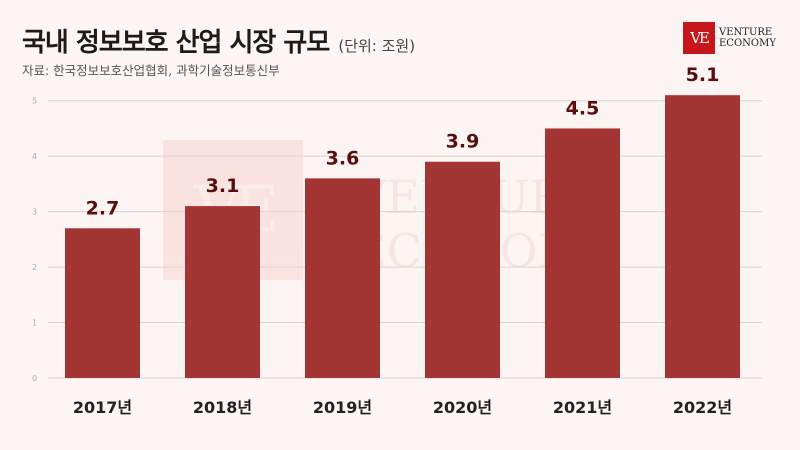  I want to click on unit-label: (단위: 조원), so click(377, 46).